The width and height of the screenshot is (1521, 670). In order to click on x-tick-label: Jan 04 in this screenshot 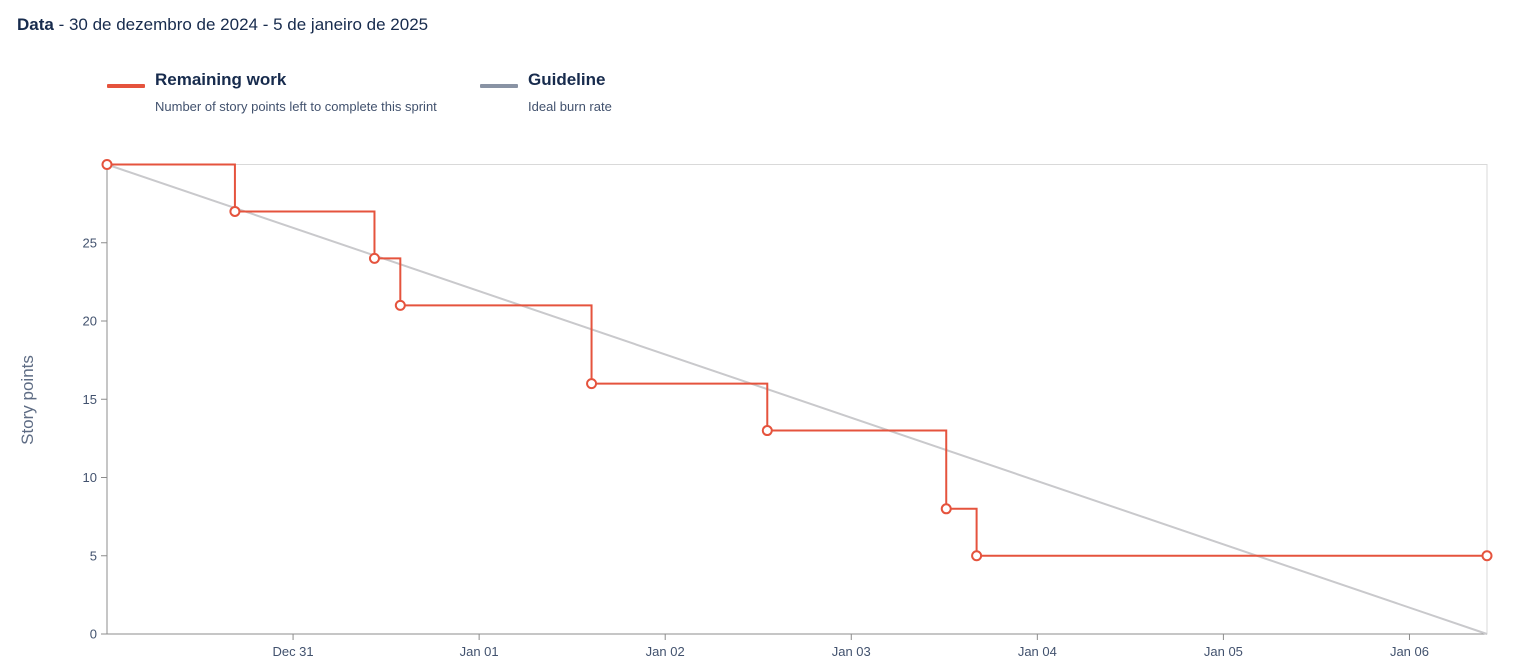, I will do `click(1037, 651)`.